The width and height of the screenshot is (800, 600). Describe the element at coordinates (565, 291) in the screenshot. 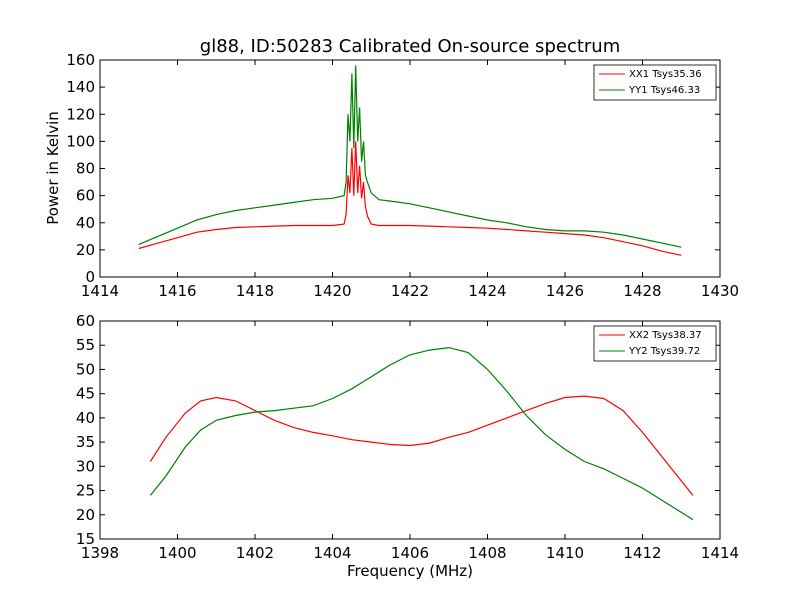

I see `top-x-tick-label: 1426` at that location.